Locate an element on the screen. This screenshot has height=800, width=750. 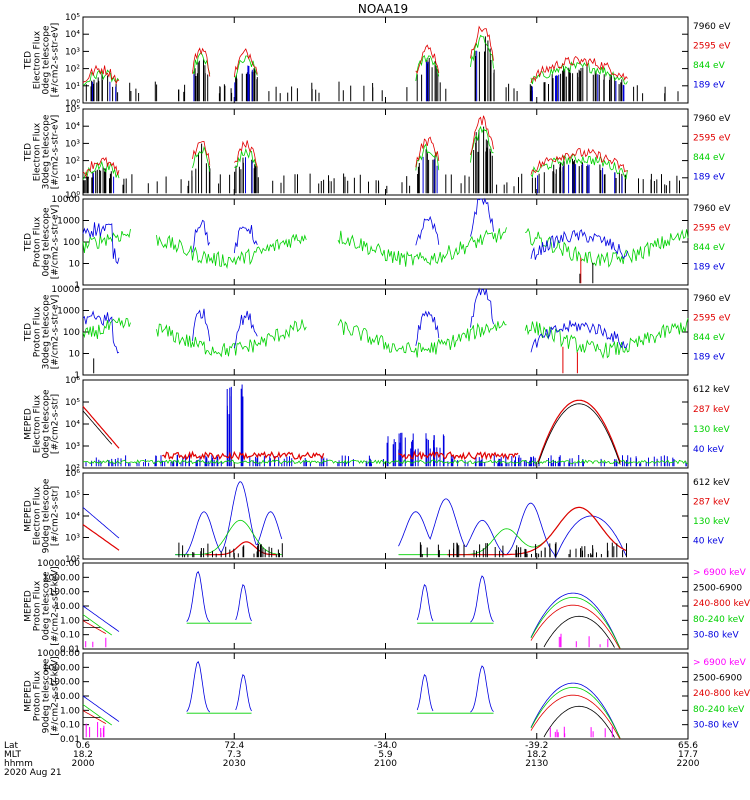
footer-lat-value: -39.2 is located at coordinates (536, 746).